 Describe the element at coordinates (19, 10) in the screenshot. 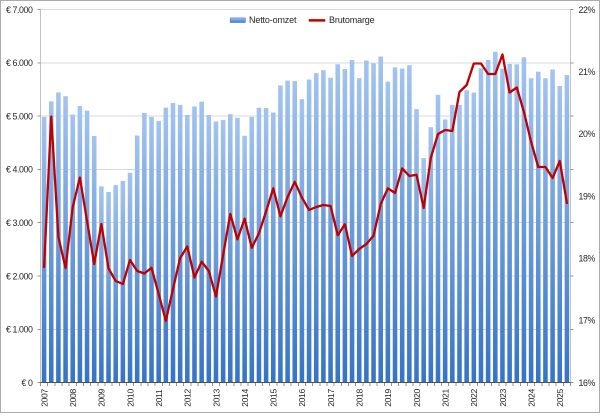

I see `svg-text: € 7.000` at that location.